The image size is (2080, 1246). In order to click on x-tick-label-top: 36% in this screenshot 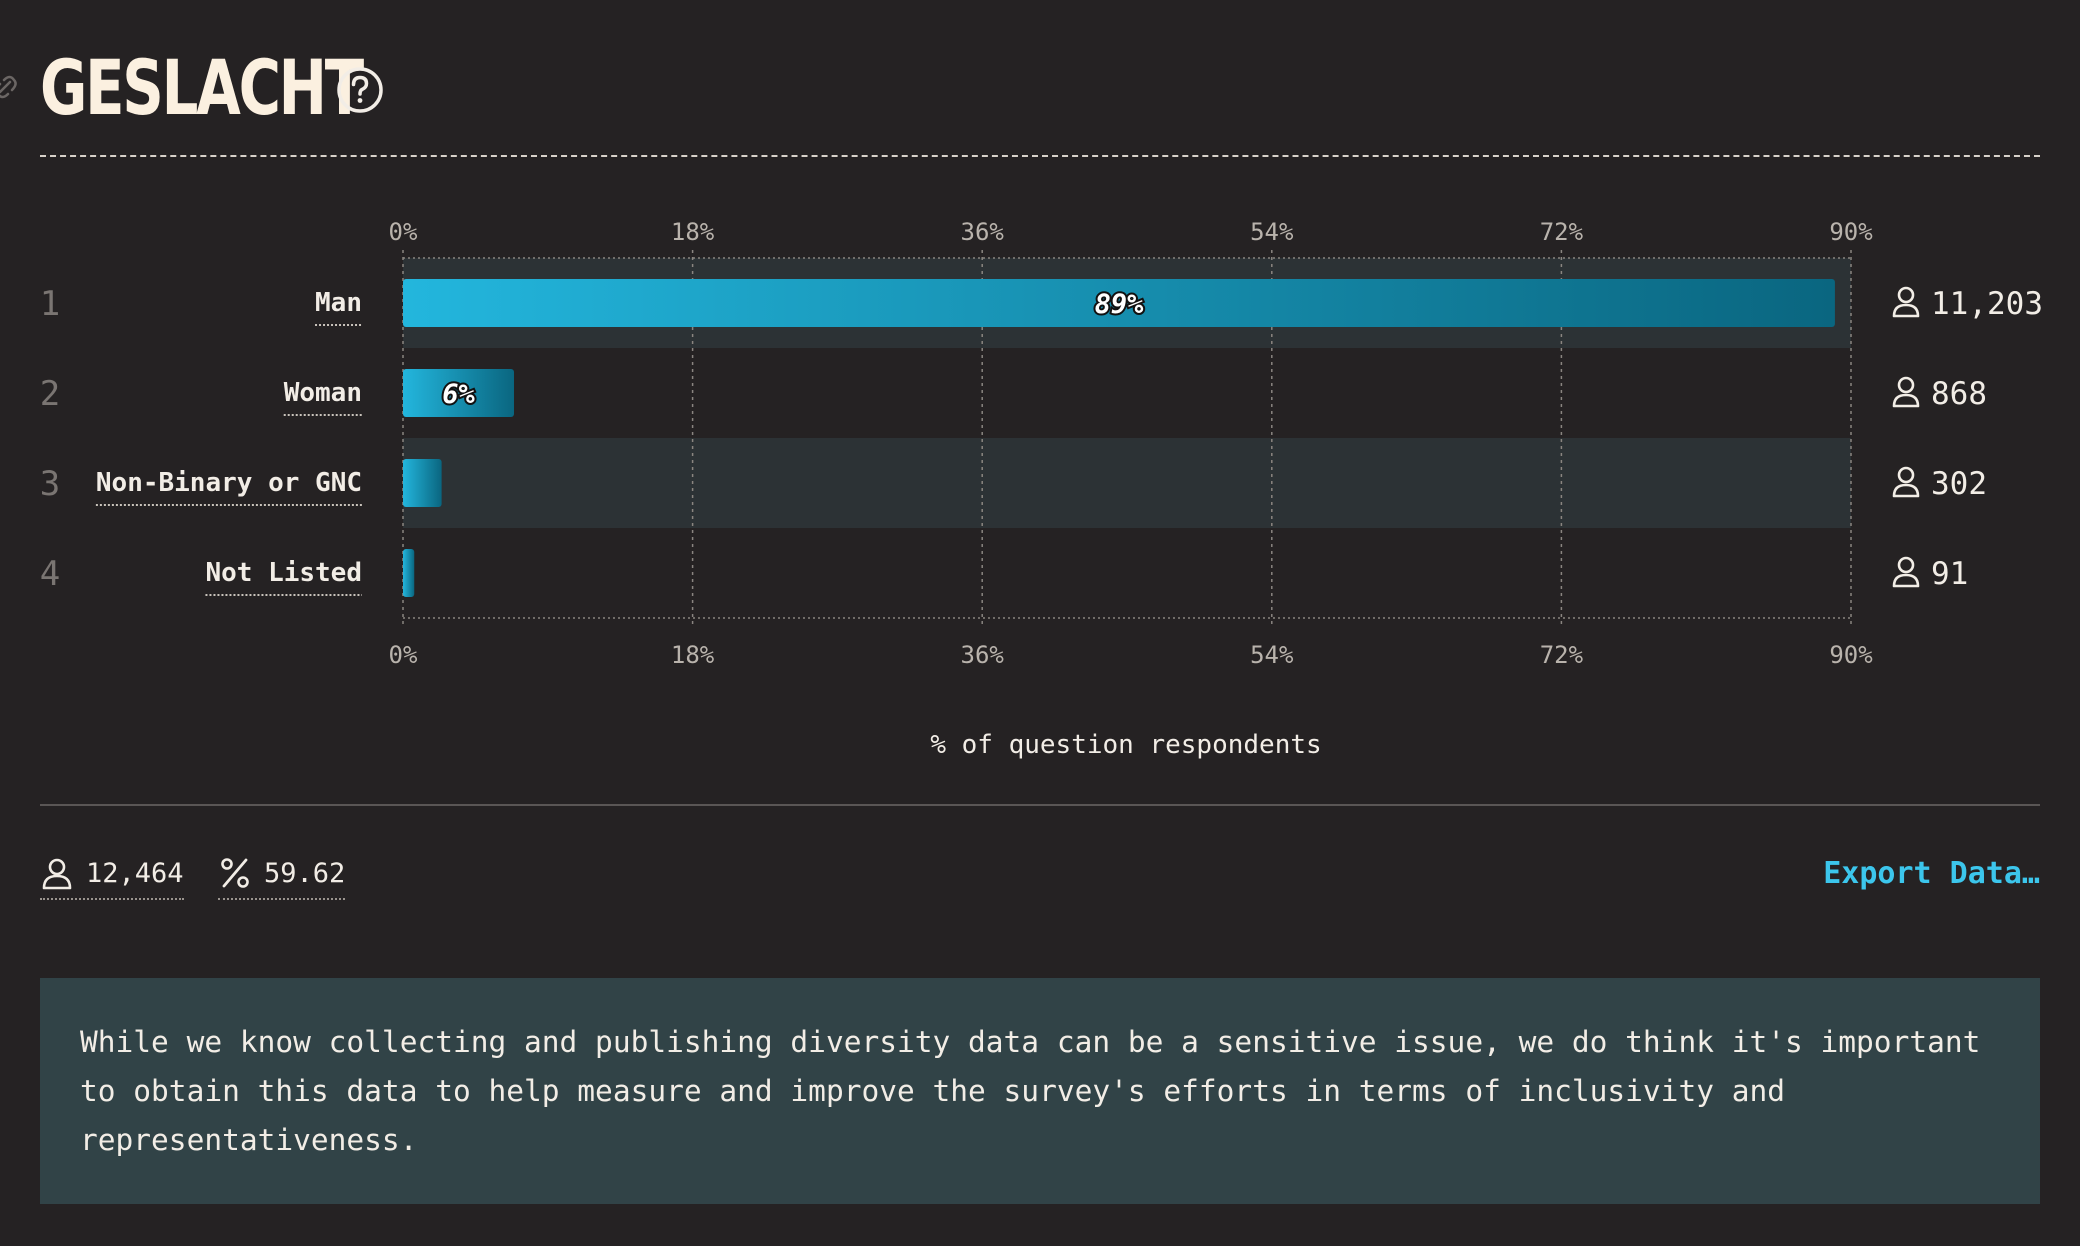, I will do `click(983, 232)`.